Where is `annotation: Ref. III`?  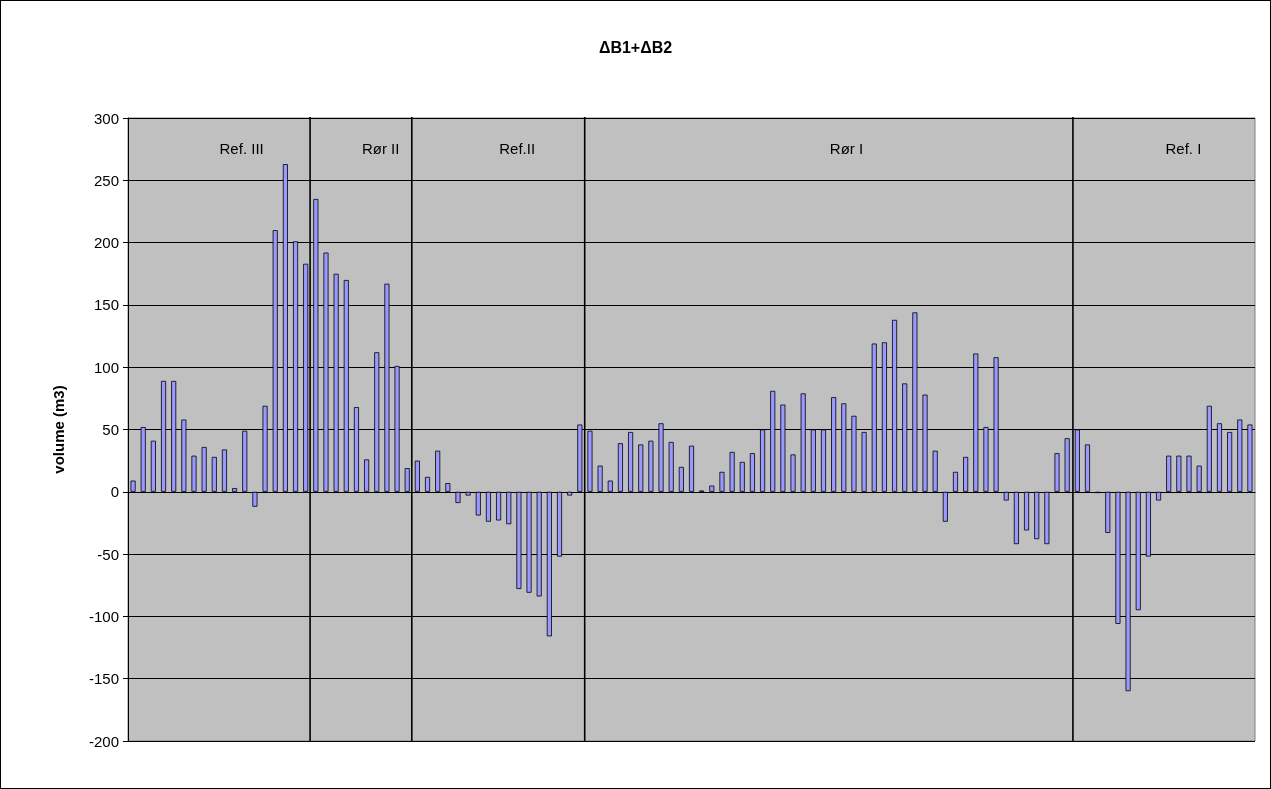
annotation: Ref. III is located at coordinates (241, 148).